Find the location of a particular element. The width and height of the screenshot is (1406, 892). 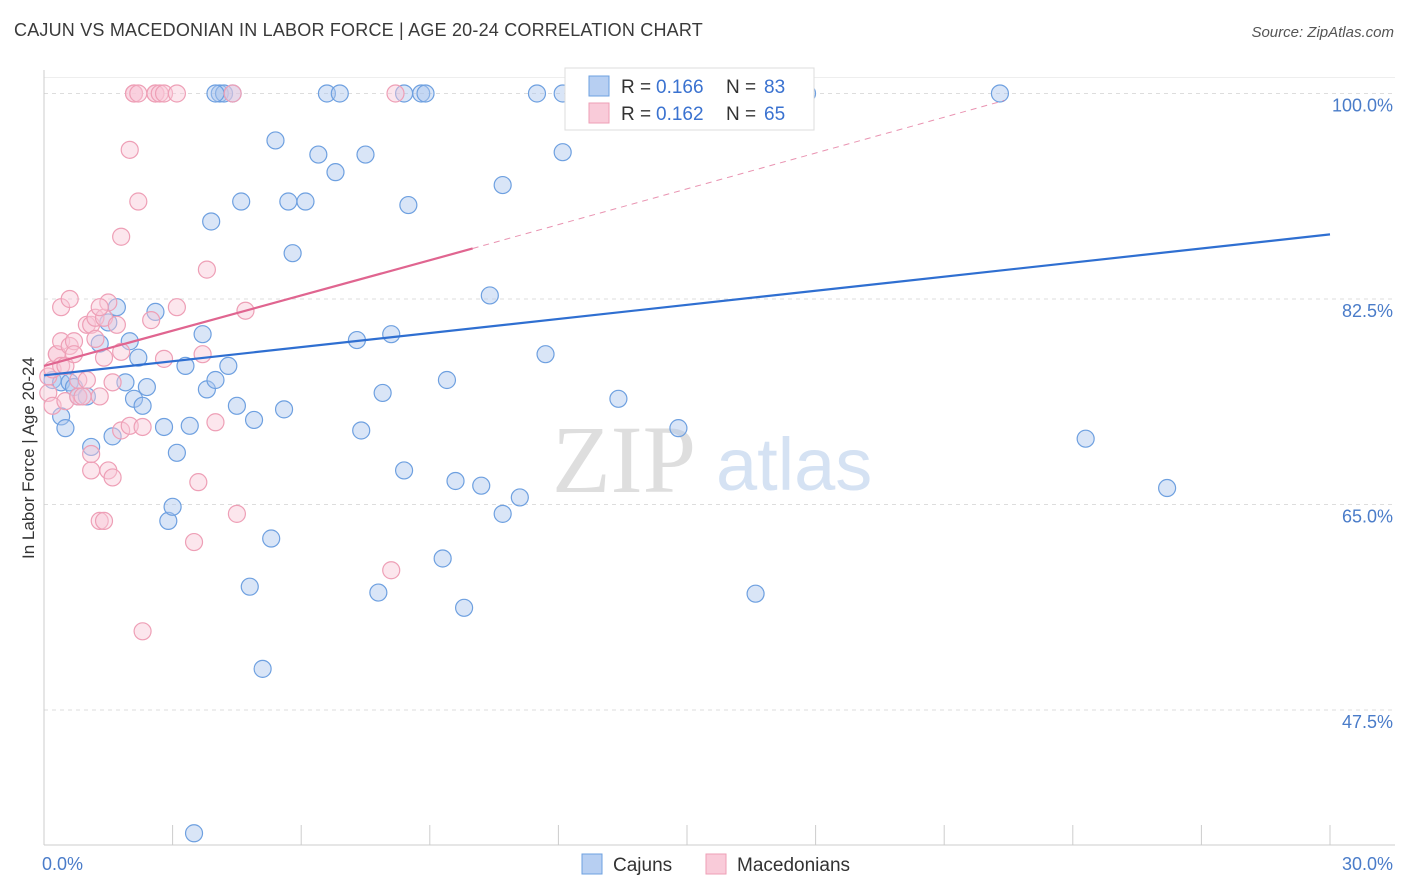

legend-stats: R = 0.166 N = 83 R = 0.162 N = 65 is located at coordinates (689, 99).